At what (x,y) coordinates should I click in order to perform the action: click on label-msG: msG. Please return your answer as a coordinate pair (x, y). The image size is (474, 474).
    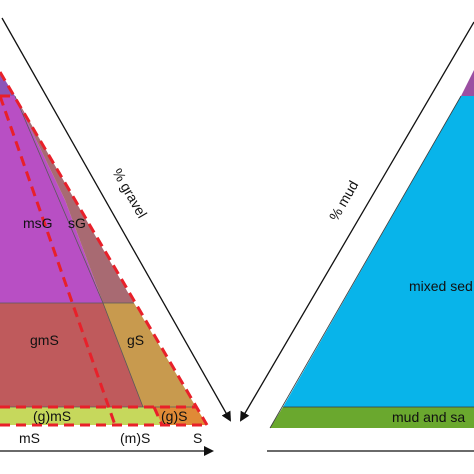
    Looking at the image, I should click on (38, 223).